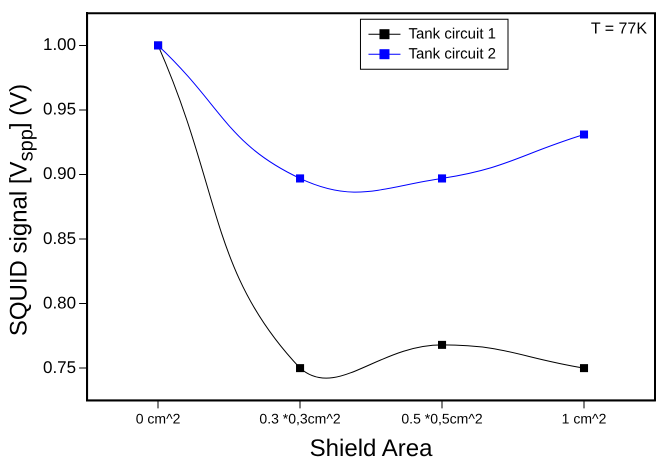 The height and width of the screenshot is (468, 661). I want to click on legend-label: Tank circuit 2, so click(452, 53).